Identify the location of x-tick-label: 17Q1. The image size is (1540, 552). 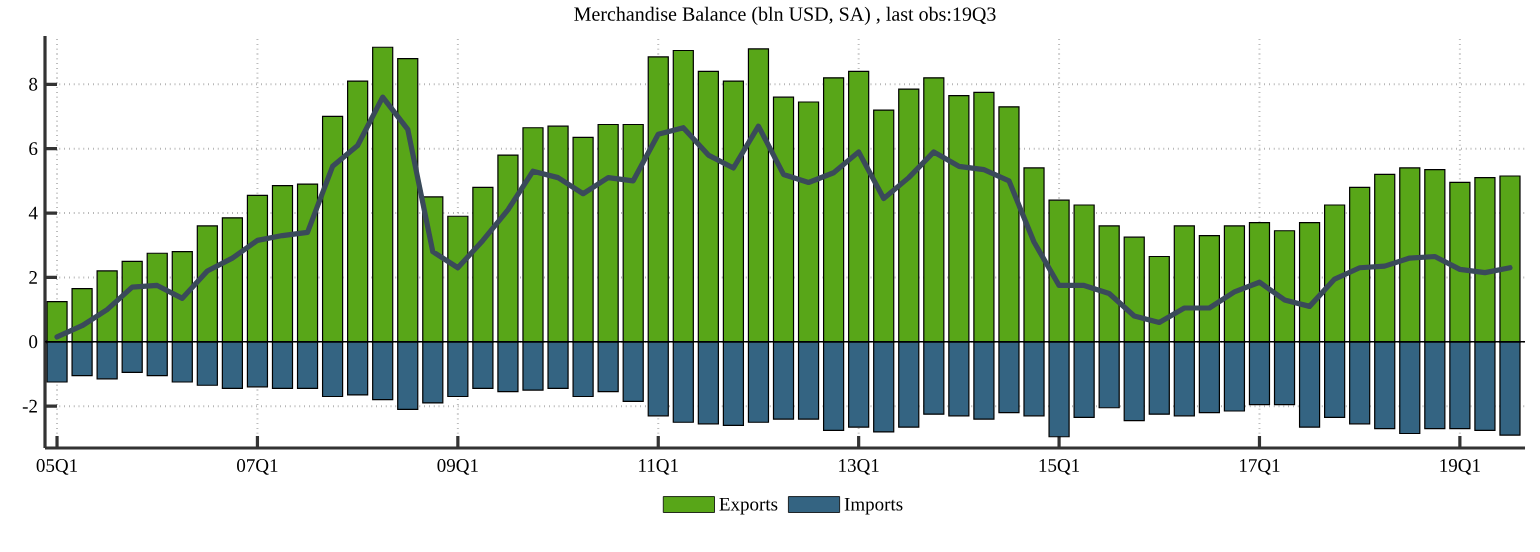
(1260, 467).